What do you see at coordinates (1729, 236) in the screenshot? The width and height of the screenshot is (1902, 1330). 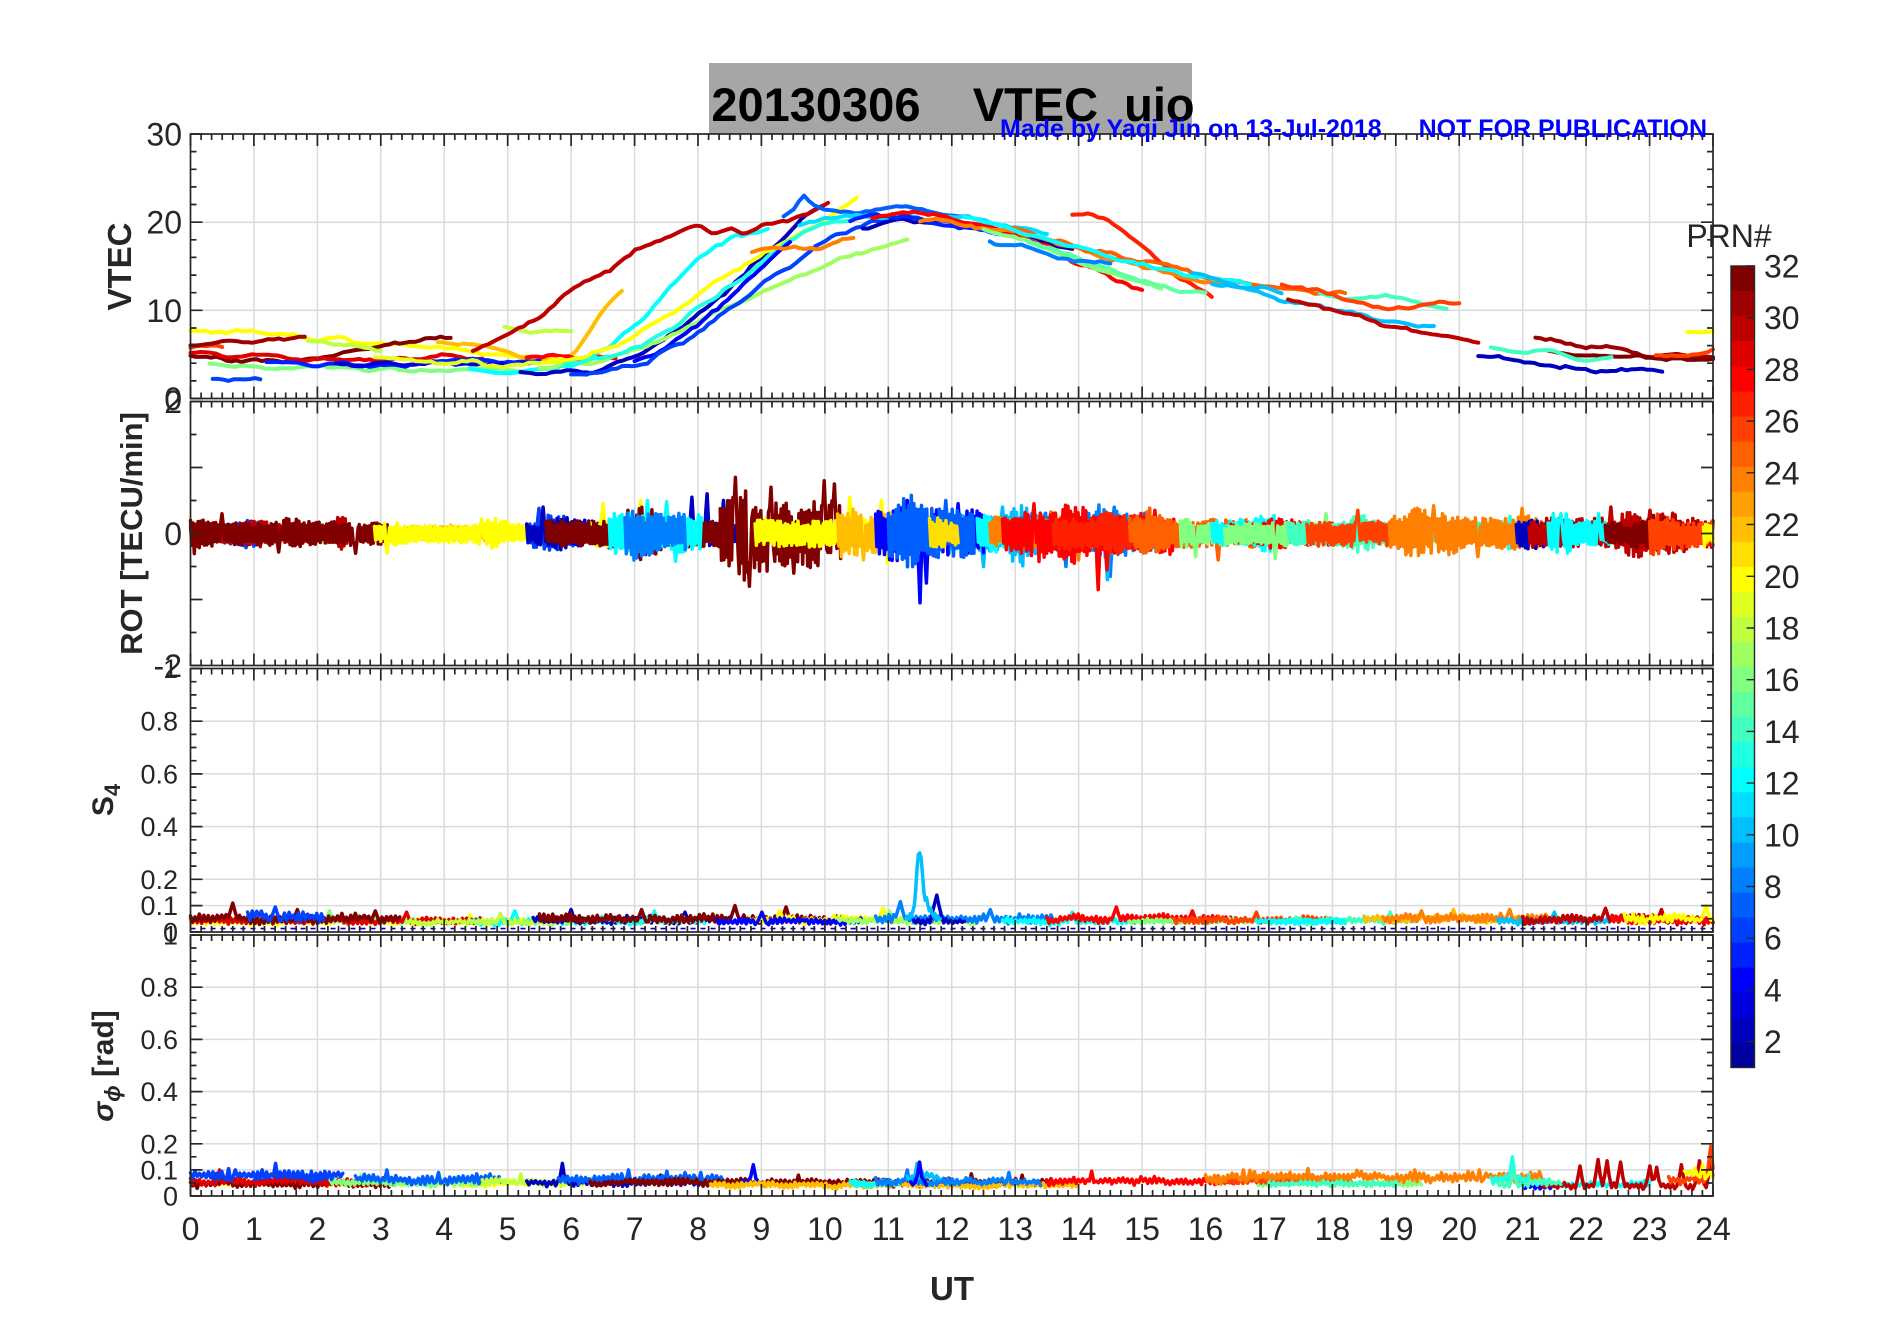 I see `svg-text: PRN#` at bounding box center [1729, 236].